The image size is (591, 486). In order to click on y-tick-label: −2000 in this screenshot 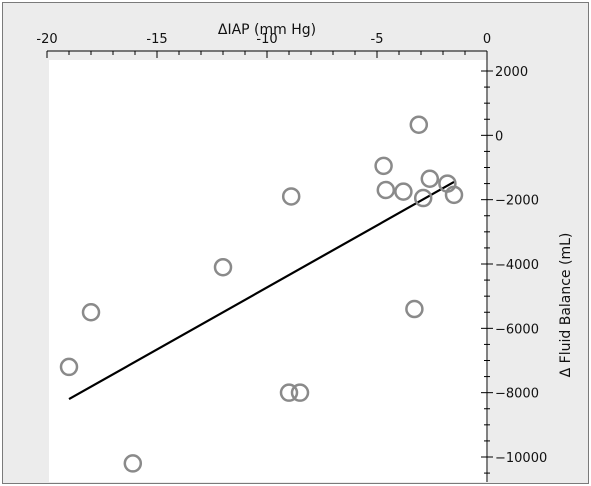, I will do `click(517, 201)`.